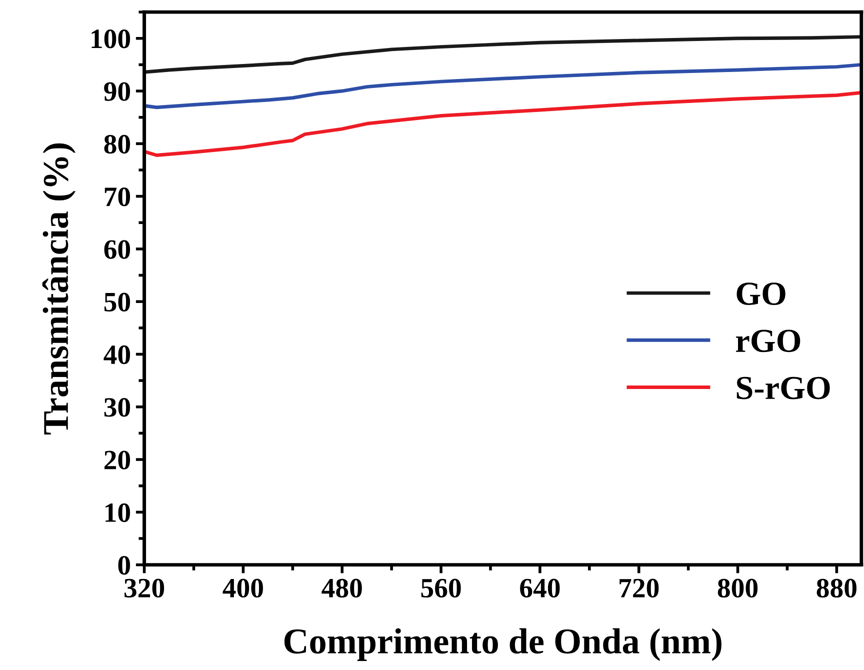 This screenshot has height=670, width=864. Describe the element at coordinates (117, 460) in the screenshot. I see `y-tick-label: 20` at that location.